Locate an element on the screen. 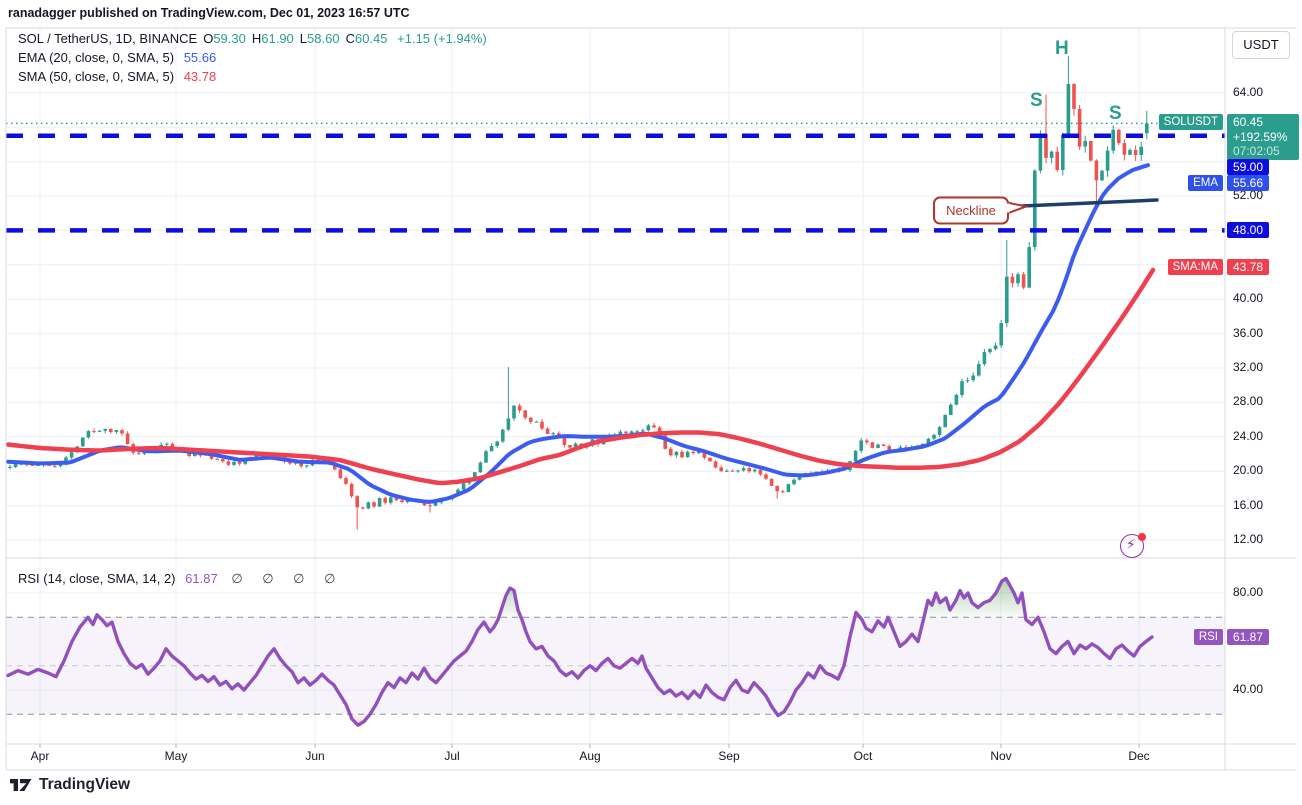 This screenshot has width=1302, height=805. flash-button: ⚡ is located at coordinates (1133, 546).